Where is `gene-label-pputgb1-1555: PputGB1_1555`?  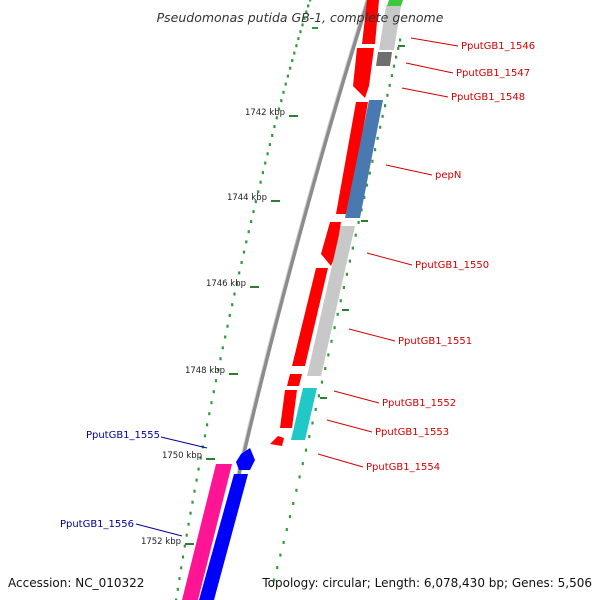
gene-label-pputgb1-1555: PputGB1_1555 is located at coordinates (123, 435).